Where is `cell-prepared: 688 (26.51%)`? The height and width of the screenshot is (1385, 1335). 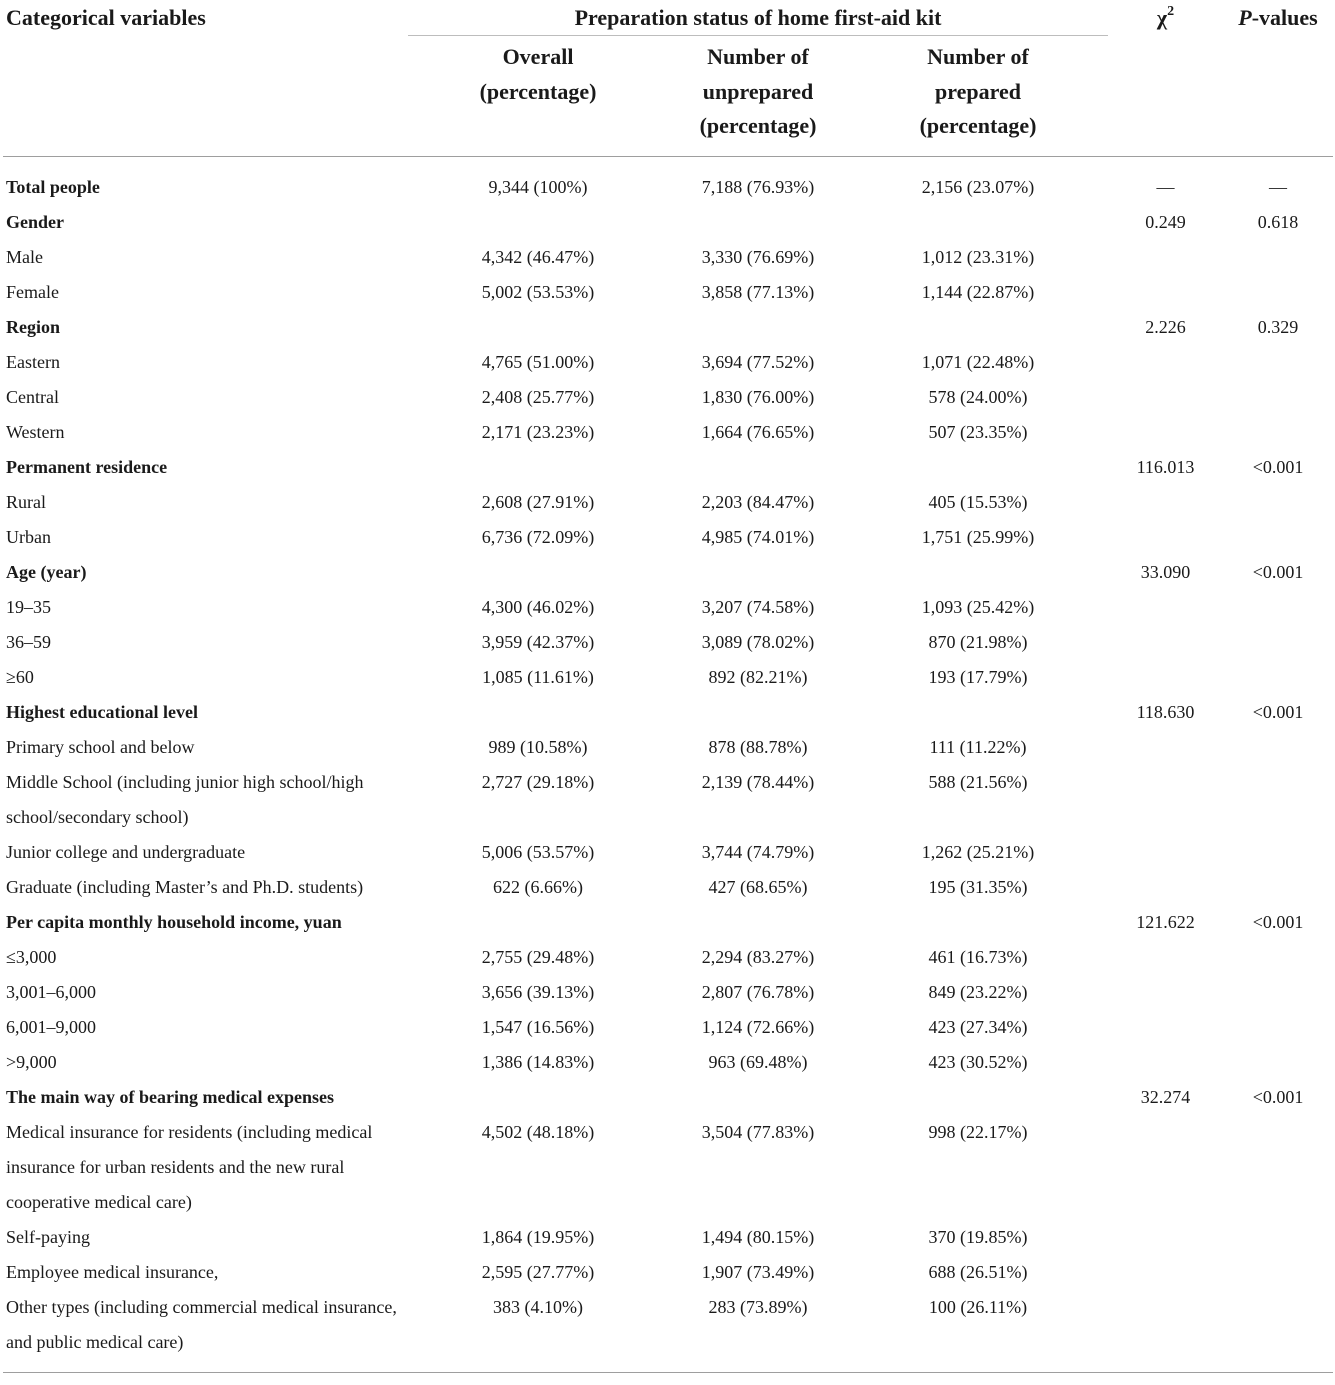 cell-prepared: 688 (26.51%) is located at coordinates (978, 1271).